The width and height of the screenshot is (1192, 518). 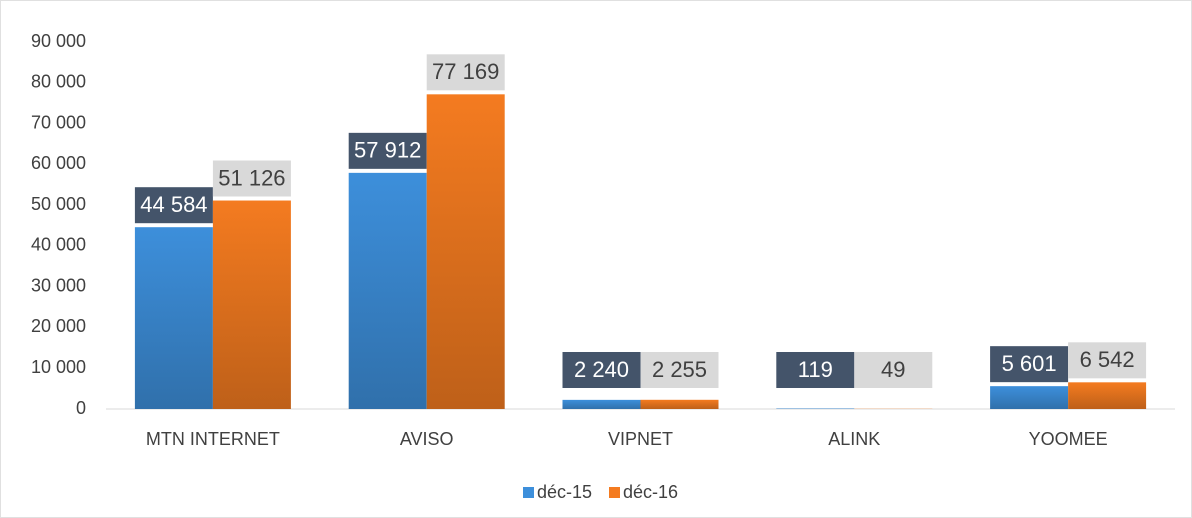 I want to click on y-tick-label: 30 000, so click(x=58, y=285).